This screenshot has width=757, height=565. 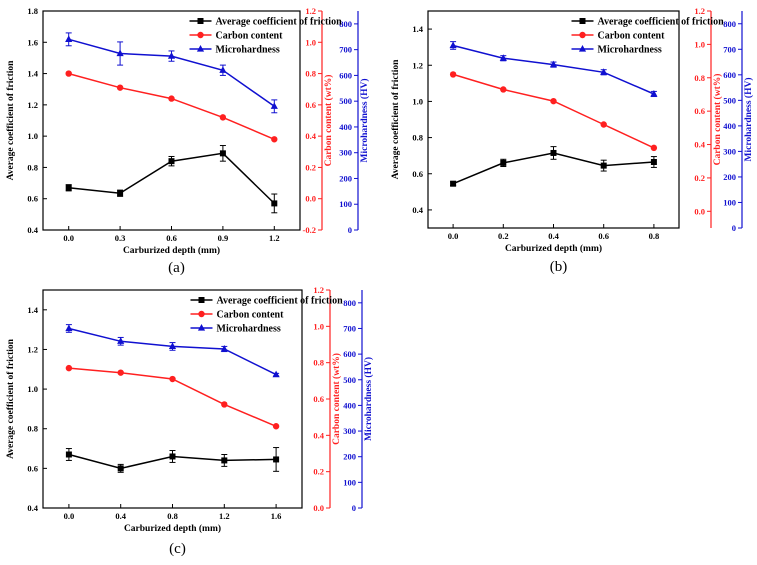 What do you see at coordinates (310, 199) in the screenshot?
I see `carbon-tick-label: 0.0` at bounding box center [310, 199].